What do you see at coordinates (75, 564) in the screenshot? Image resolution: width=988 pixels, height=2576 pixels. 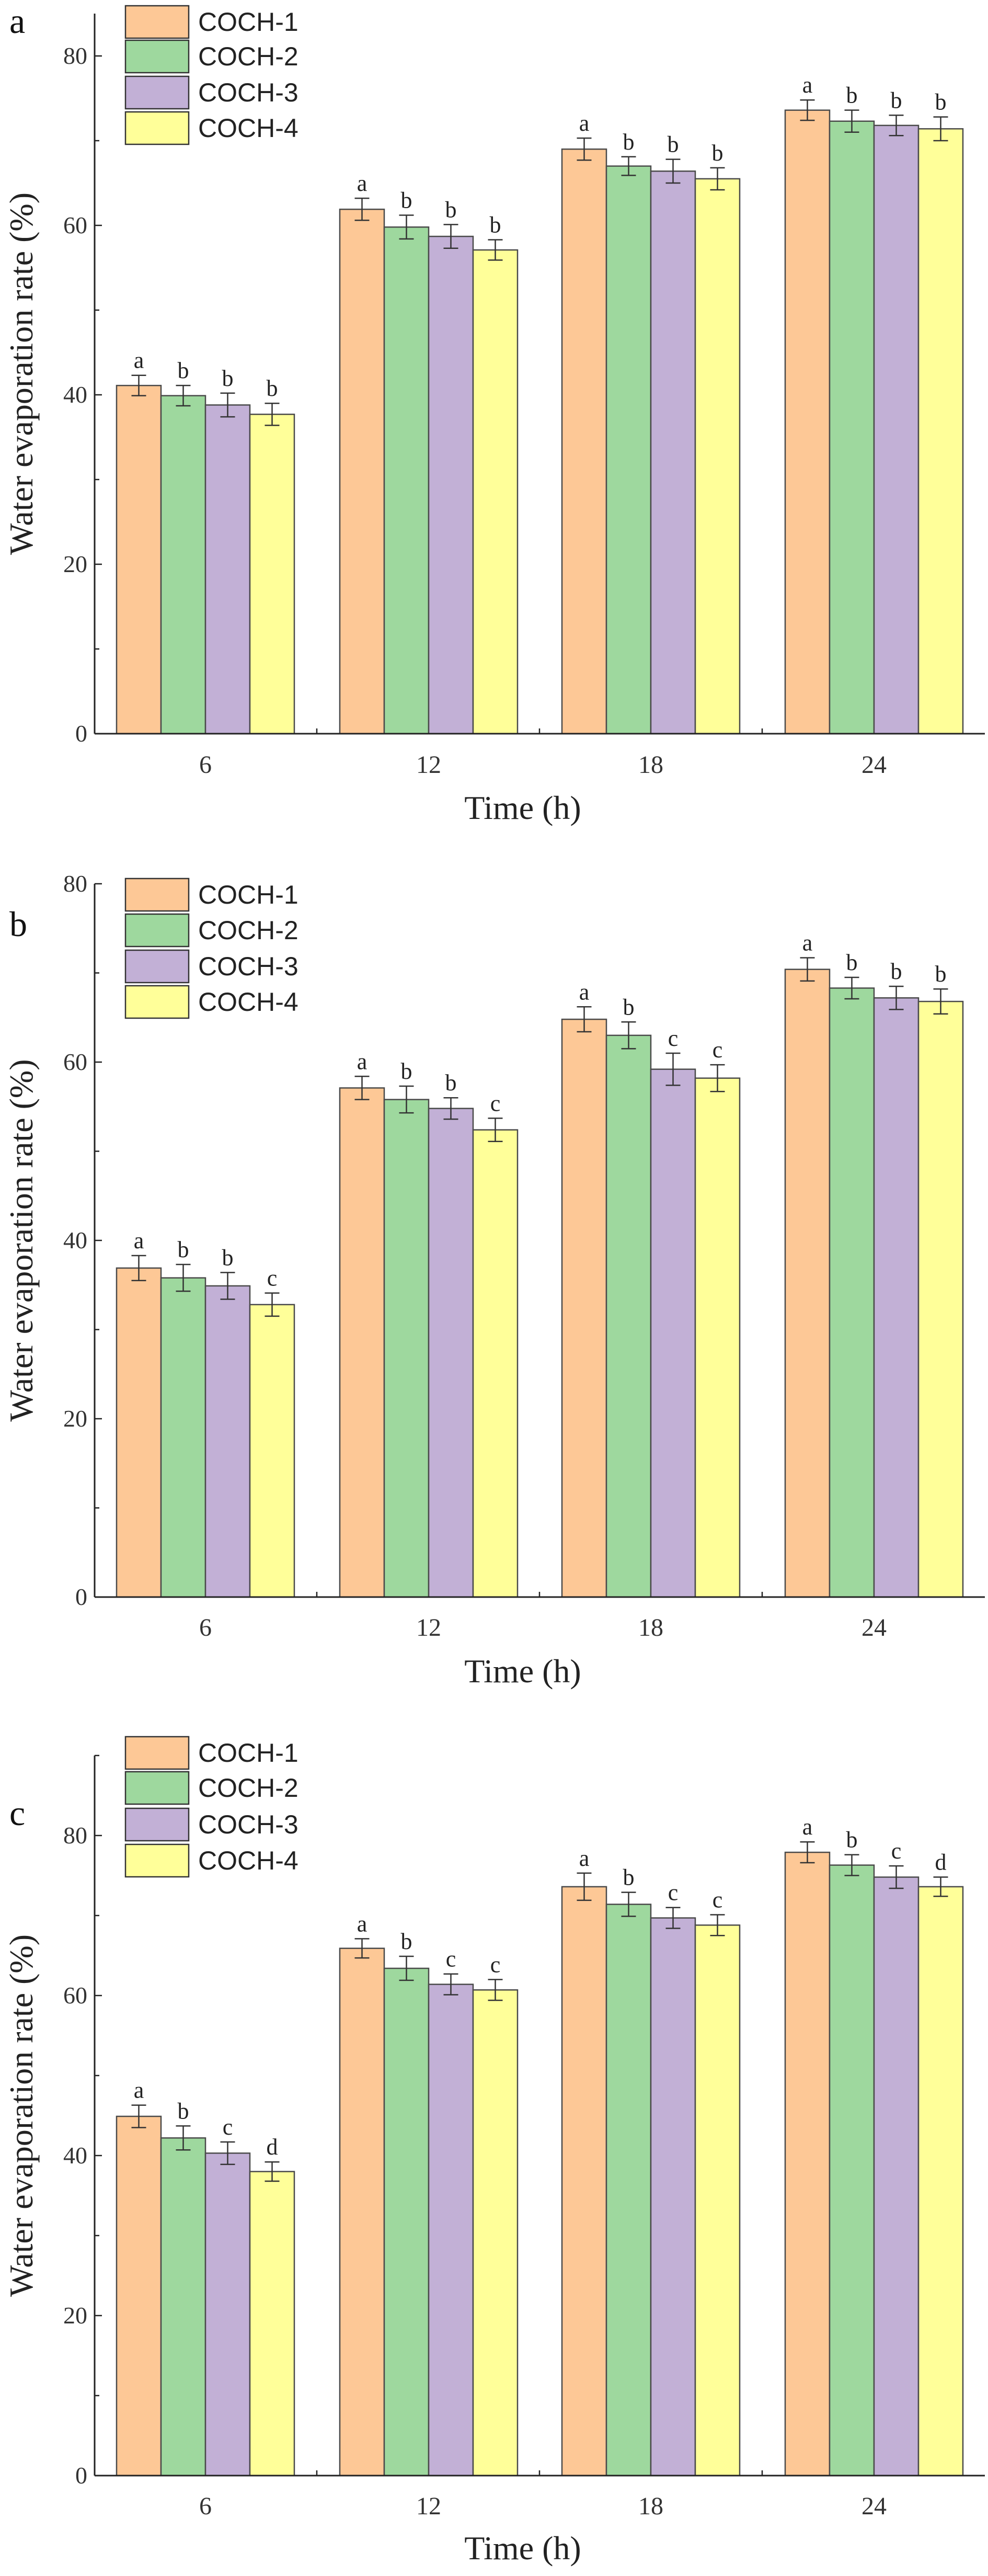 I see `y-tick-label: 20` at bounding box center [75, 564].